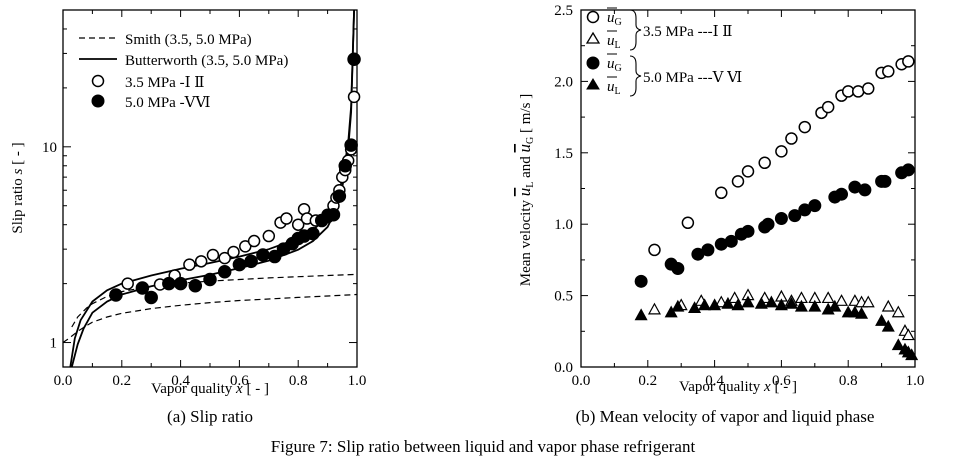 Image resolution: width=966 pixels, height=465 pixels. Describe the element at coordinates (563, 154) in the screenshot. I see `y-tick-label: 1.5` at that location.